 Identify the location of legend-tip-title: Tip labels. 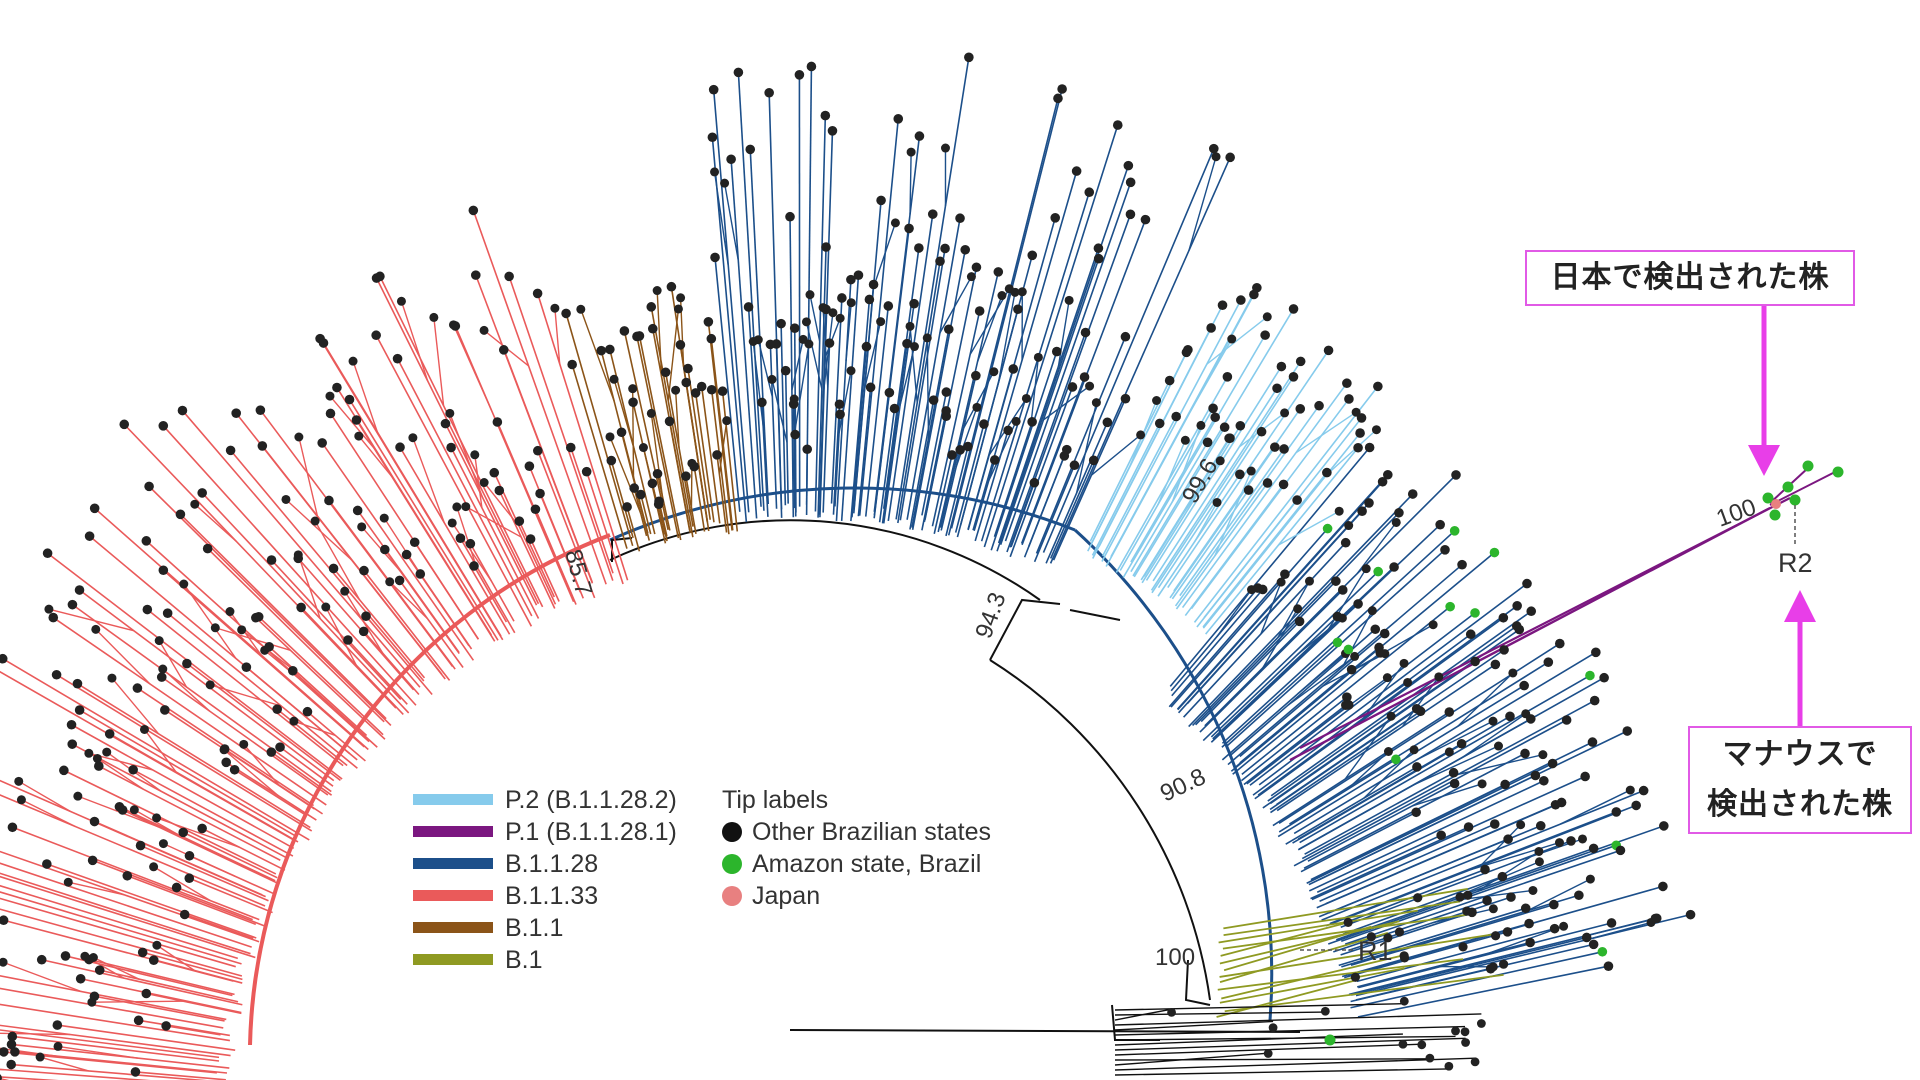
(775, 800).